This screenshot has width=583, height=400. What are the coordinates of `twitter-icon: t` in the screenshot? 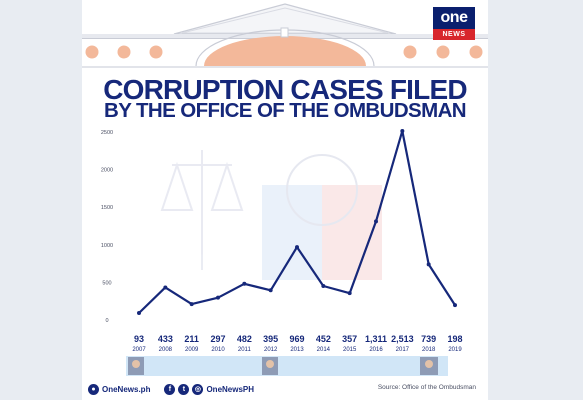 It's located at (184, 389).